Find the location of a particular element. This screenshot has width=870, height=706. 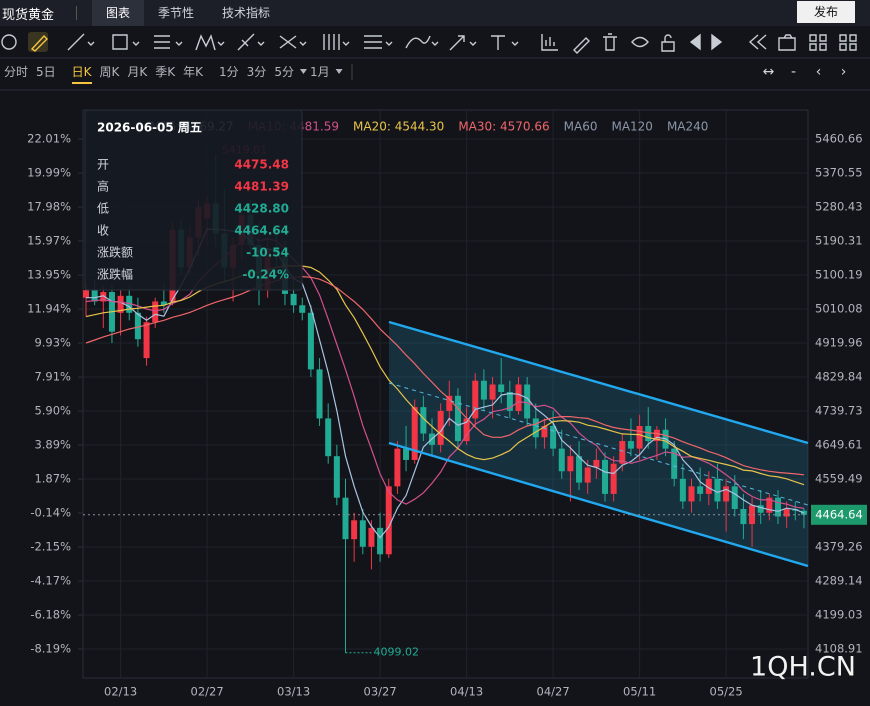

x-tick-label: 02/13 is located at coordinates (120, 692).